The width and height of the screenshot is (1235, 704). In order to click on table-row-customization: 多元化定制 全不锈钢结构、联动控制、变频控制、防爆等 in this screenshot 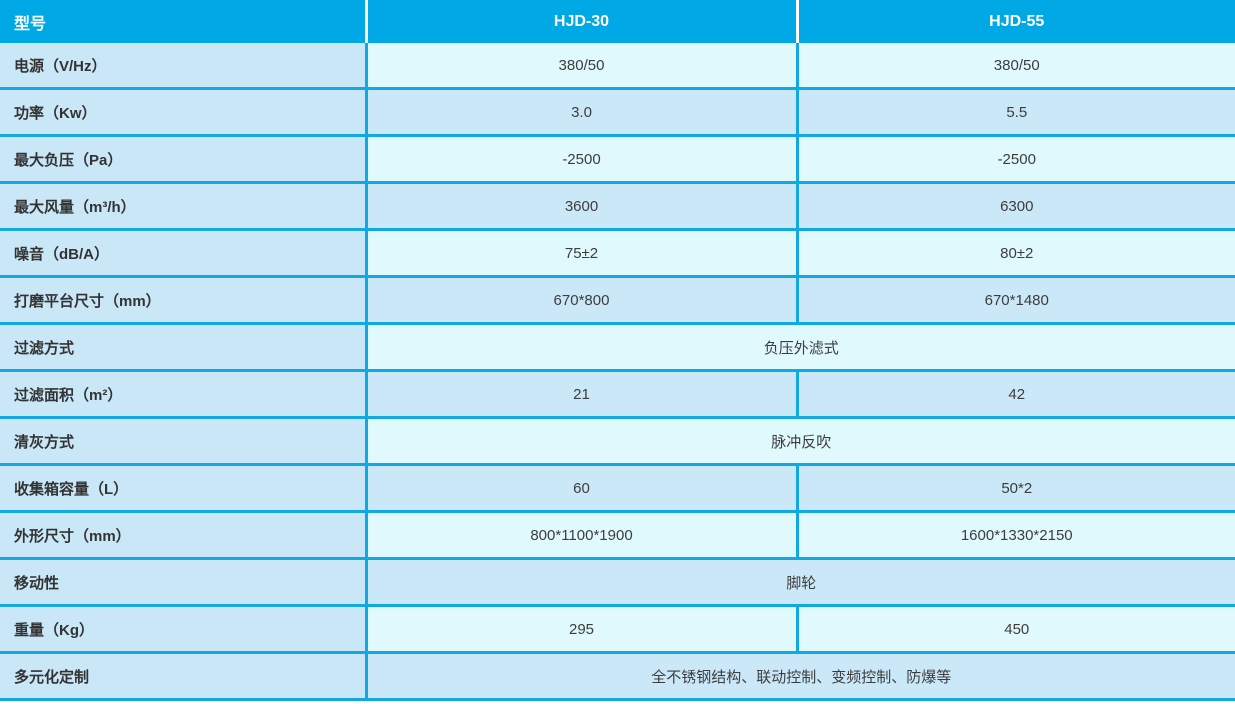, I will do `click(617, 675)`.